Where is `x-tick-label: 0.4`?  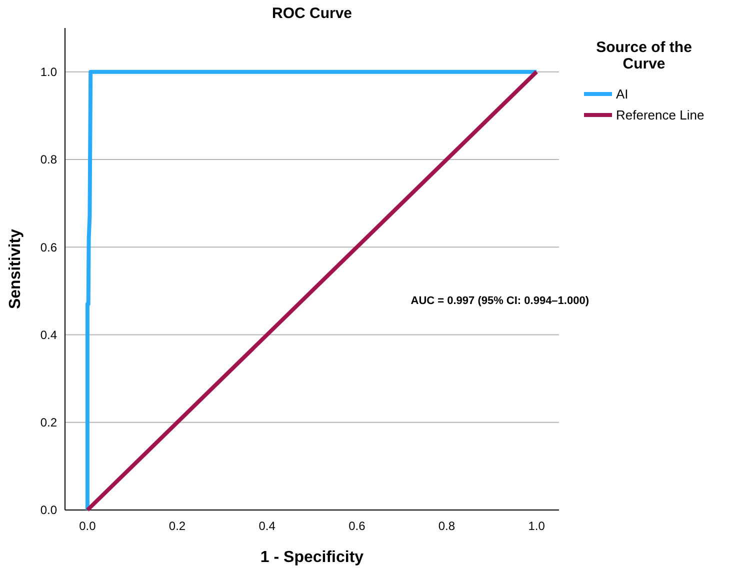 x-tick-label: 0.4 is located at coordinates (267, 526).